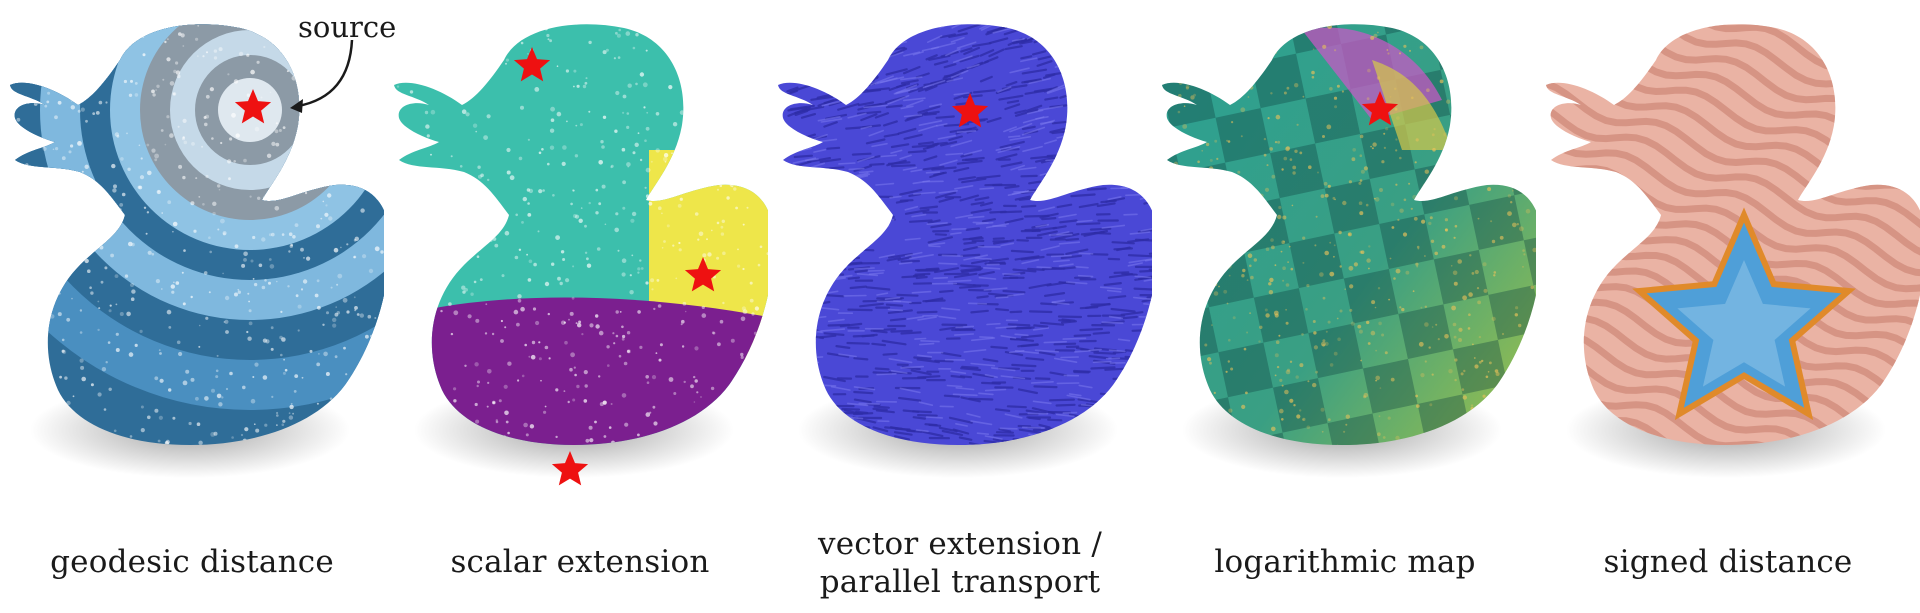 The width and height of the screenshot is (1920, 613). I want to click on scalar-star-top, so click(532, 64).